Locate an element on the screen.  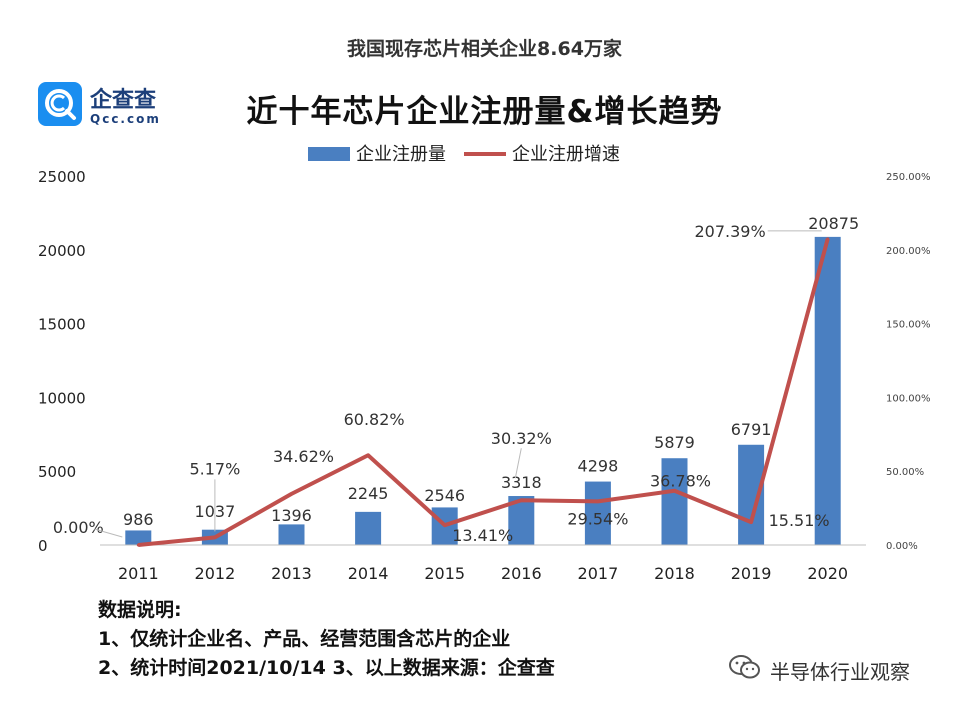
x-tick-label: 2016 is located at coordinates (521, 573).